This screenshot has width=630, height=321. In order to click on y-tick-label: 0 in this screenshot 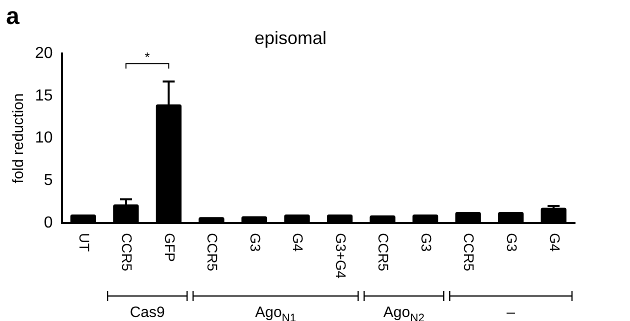, I will do `click(48, 223)`.